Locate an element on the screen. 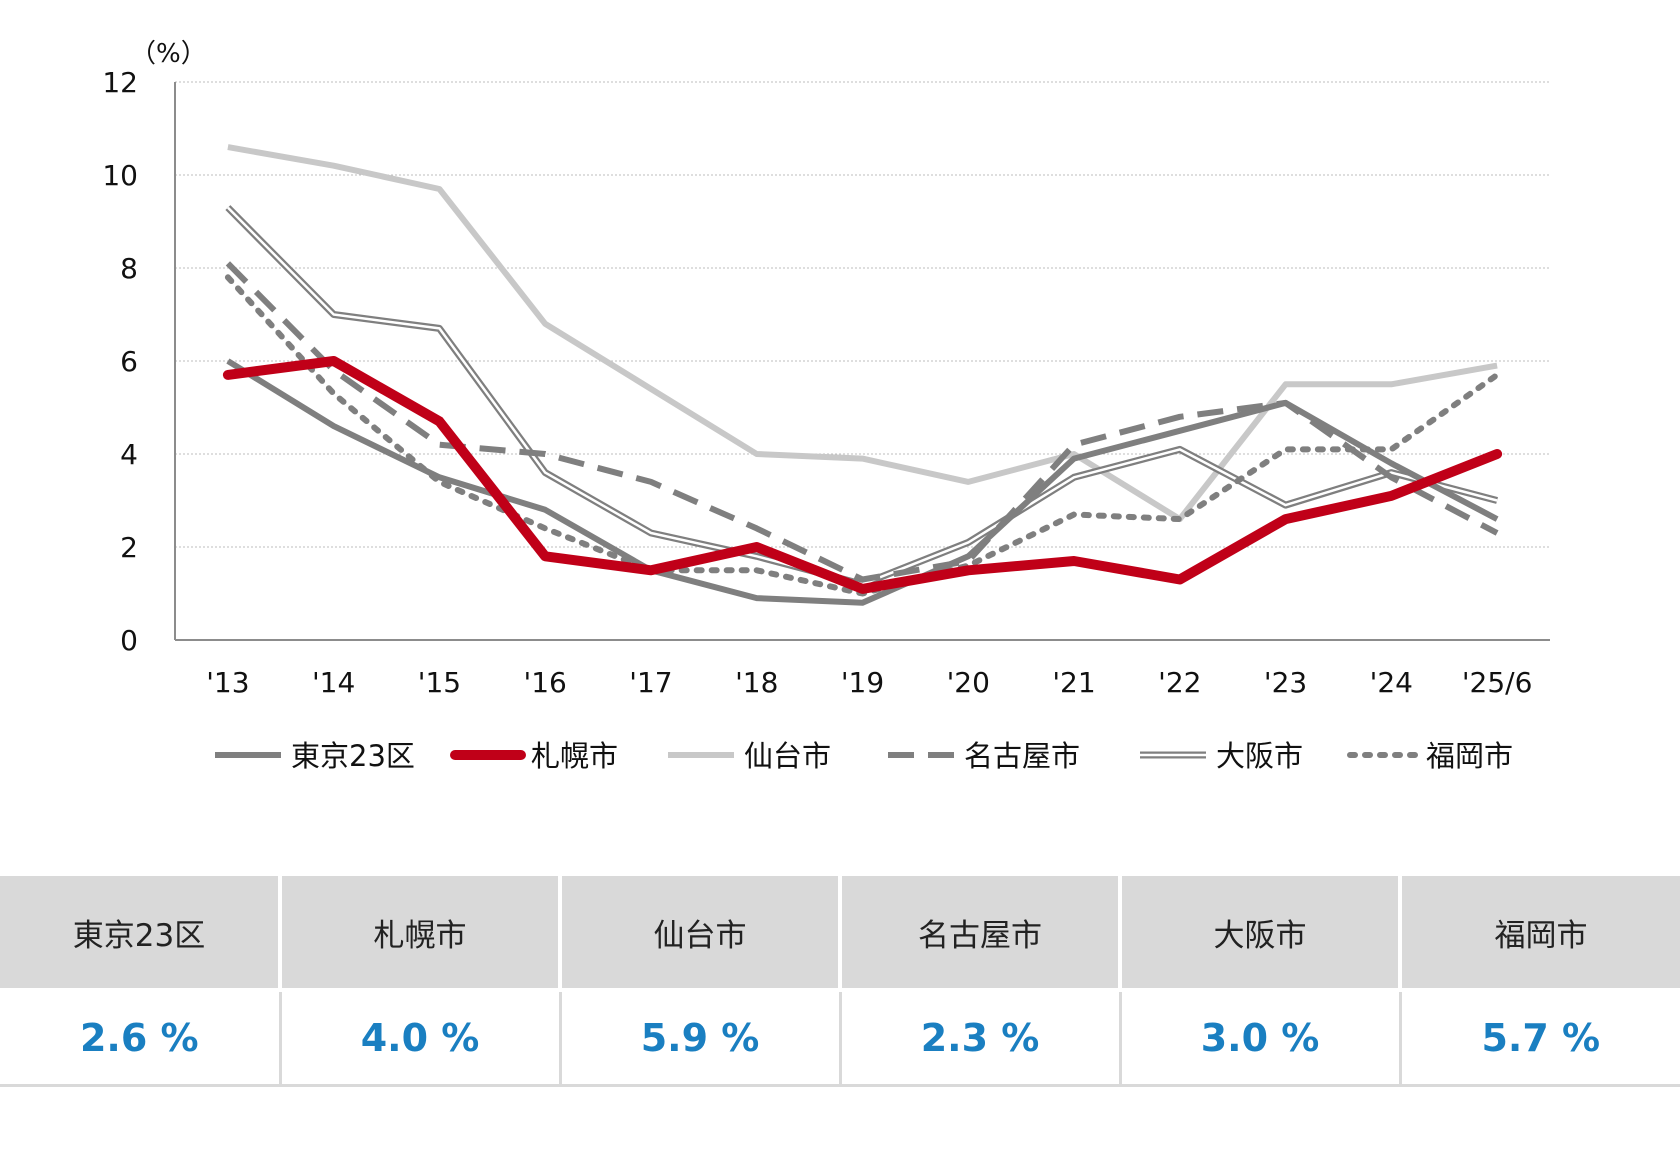 Image resolution: width=1680 pixels, height=1164 pixels. legend-label: 仙台市 is located at coordinates (787, 756).